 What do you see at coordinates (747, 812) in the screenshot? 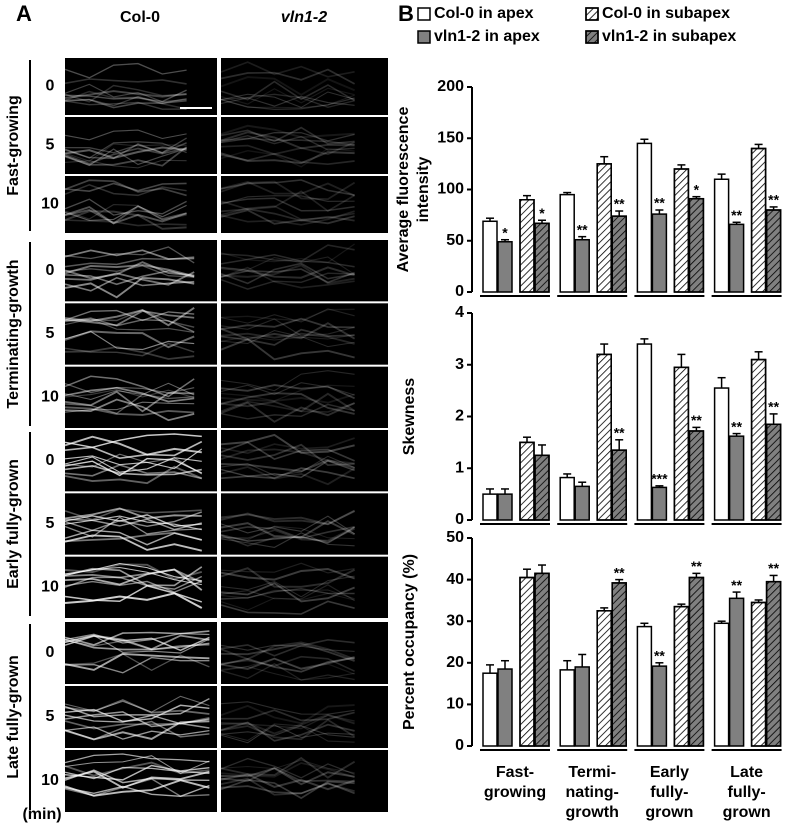
I see `x-tick-label: grown` at bounding box center [747, 812].